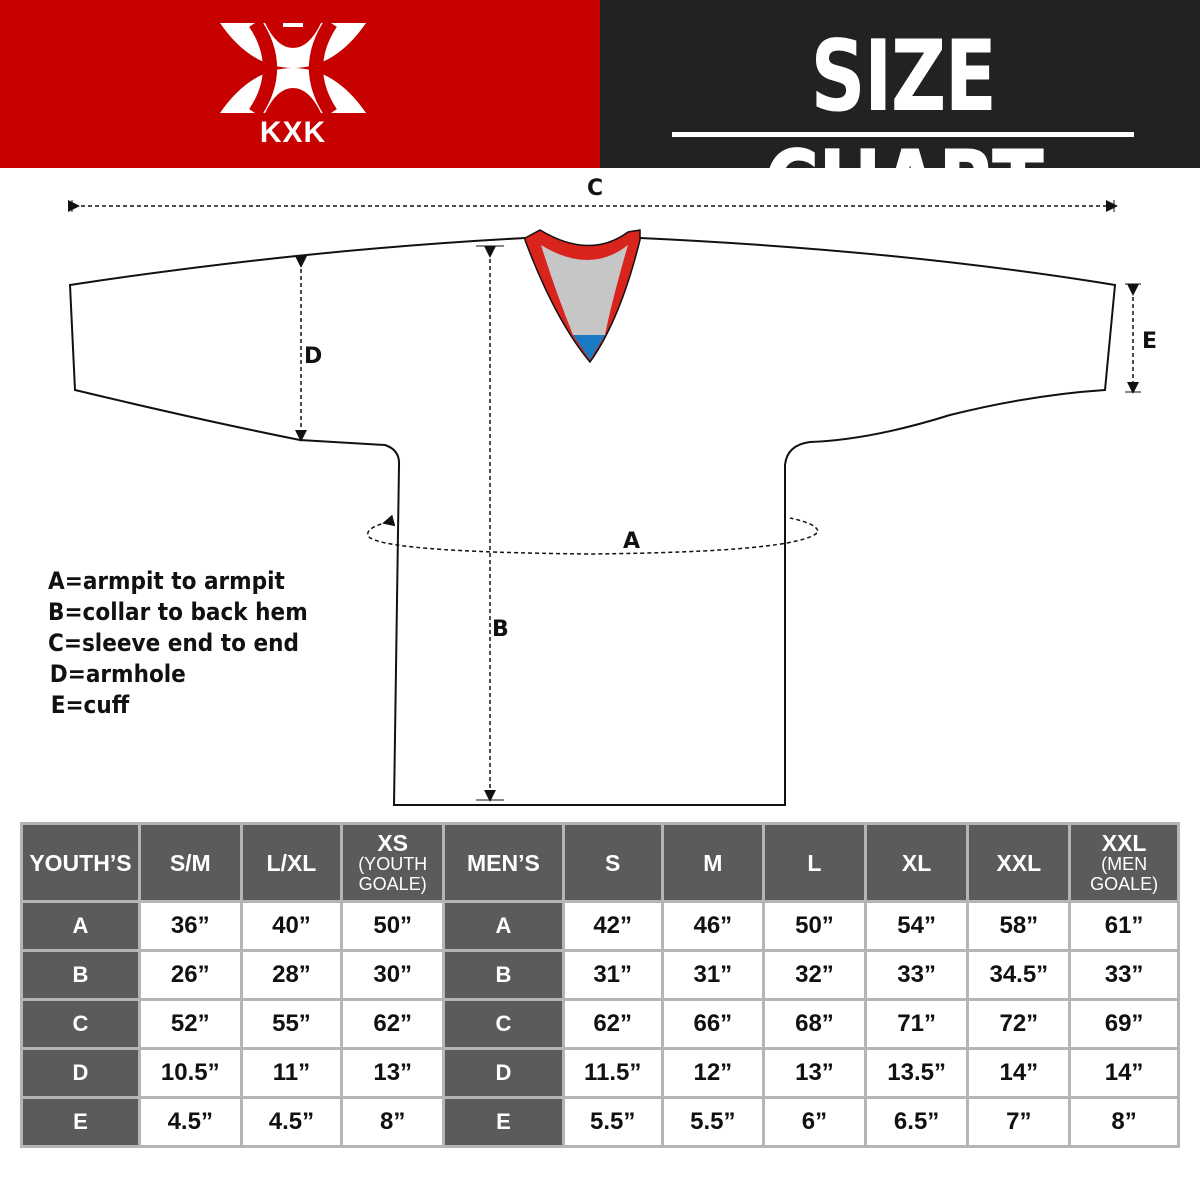  What do you see at coordinates (814, 975) in the screenshot?
I see `men-size-cell: 32”` at bounding box center [814, 975].